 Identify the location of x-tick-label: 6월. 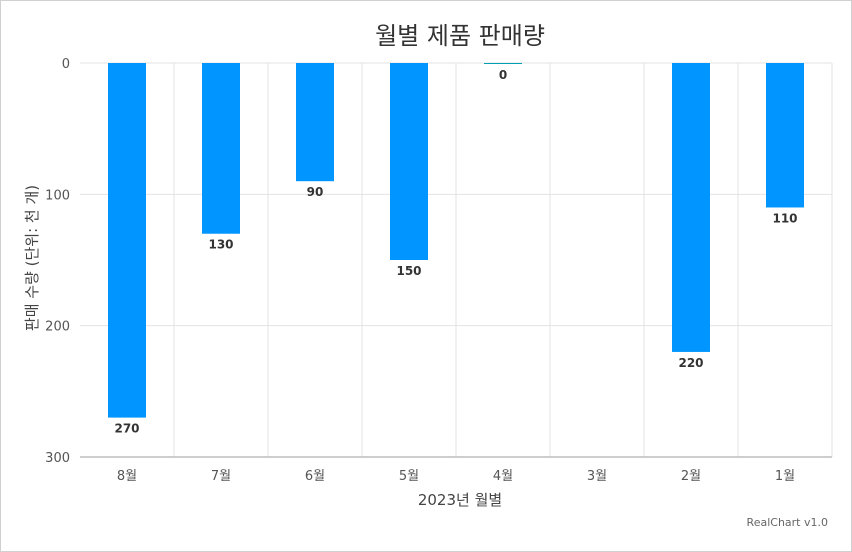
(315, 476).